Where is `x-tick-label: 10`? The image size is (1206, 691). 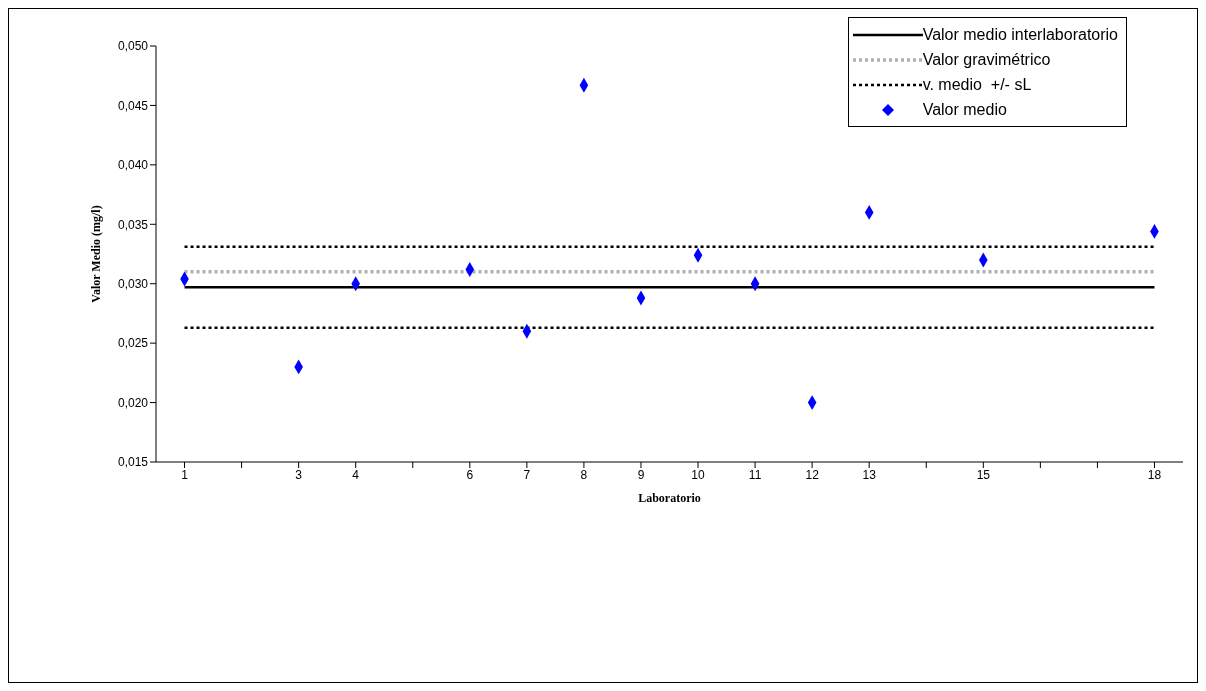 x-tick-label: 10 is located at coordinates (698, 474).